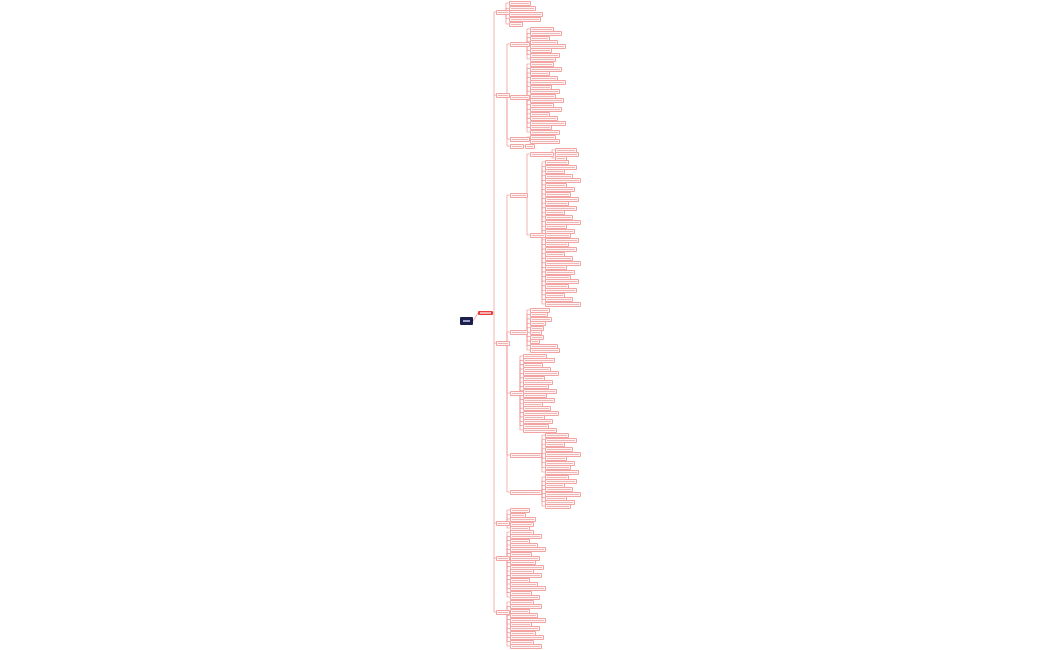  I want to click on connector-line, so click(508, 117).